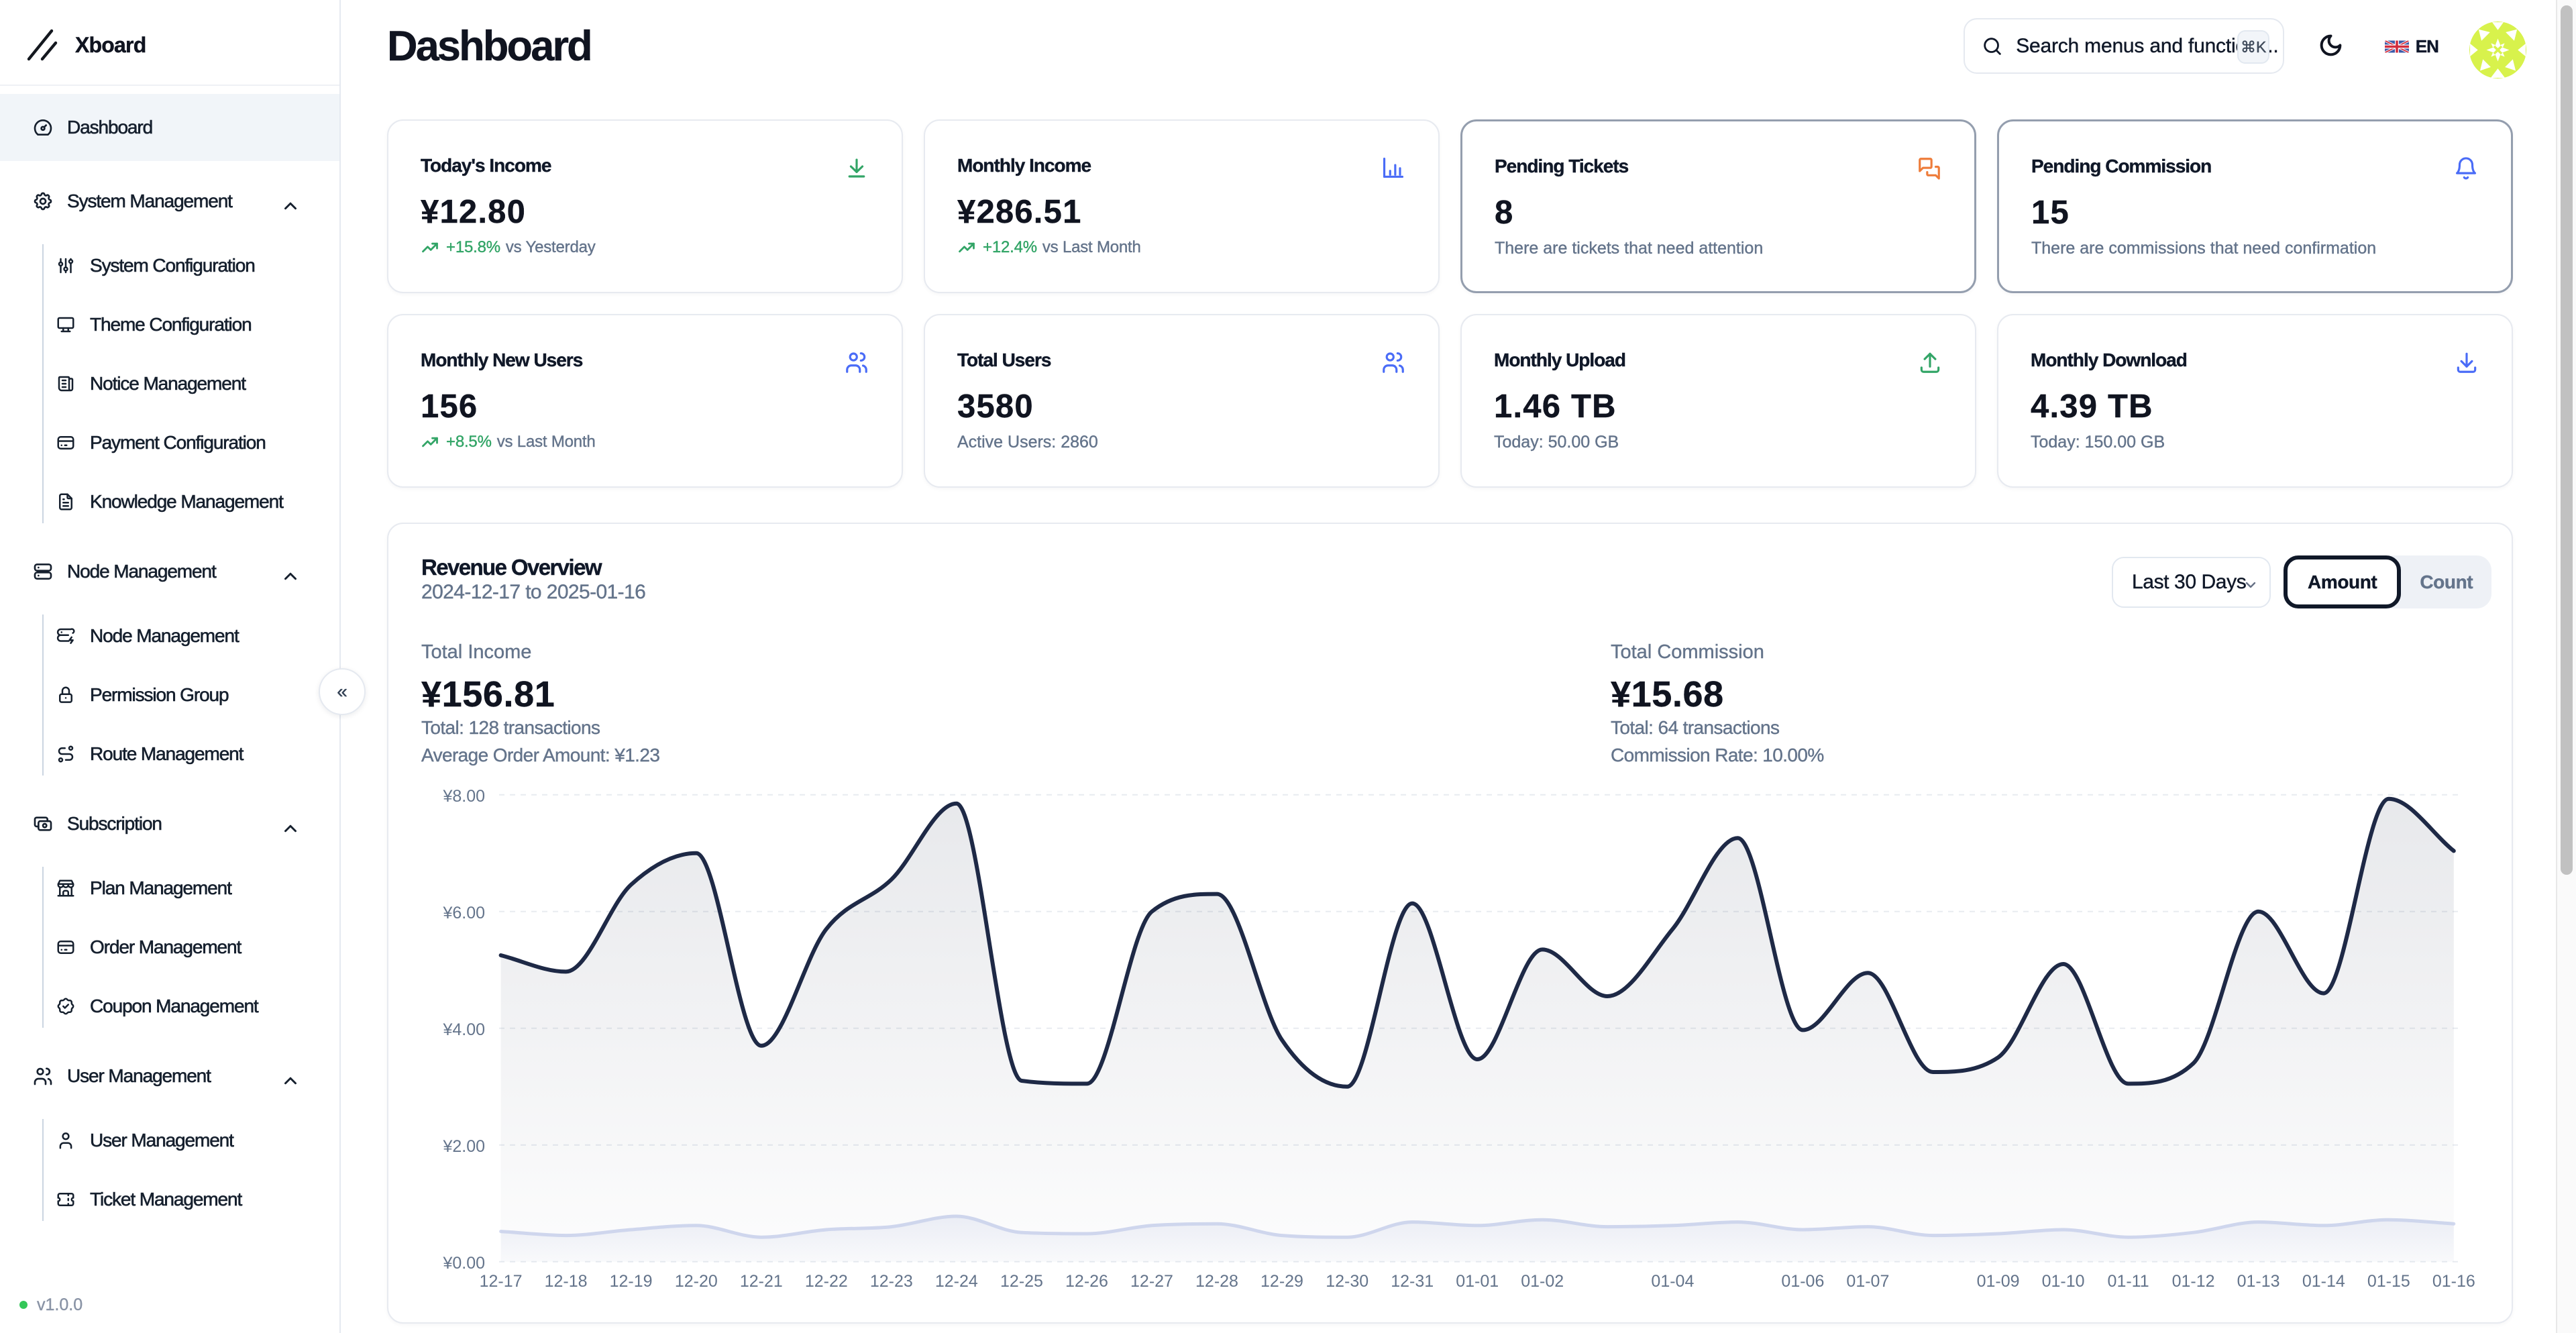  I want to click on svg-text: 12-31, so click(1412, 1281).